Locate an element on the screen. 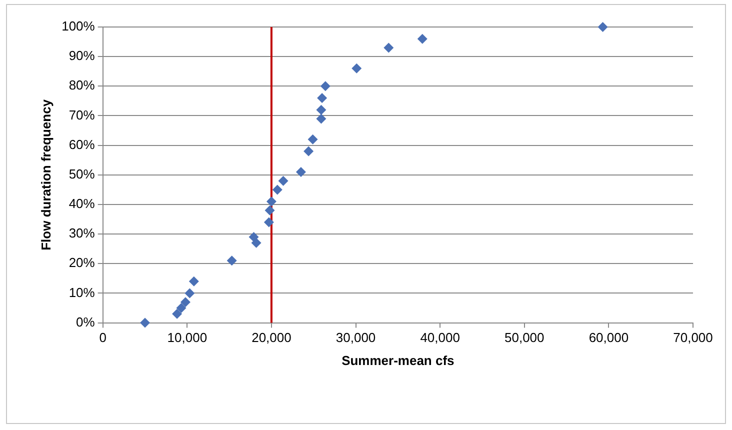 The image size is (732, 430). y-axis-title: Flow duration frequency is located at coordinates (46, 174).